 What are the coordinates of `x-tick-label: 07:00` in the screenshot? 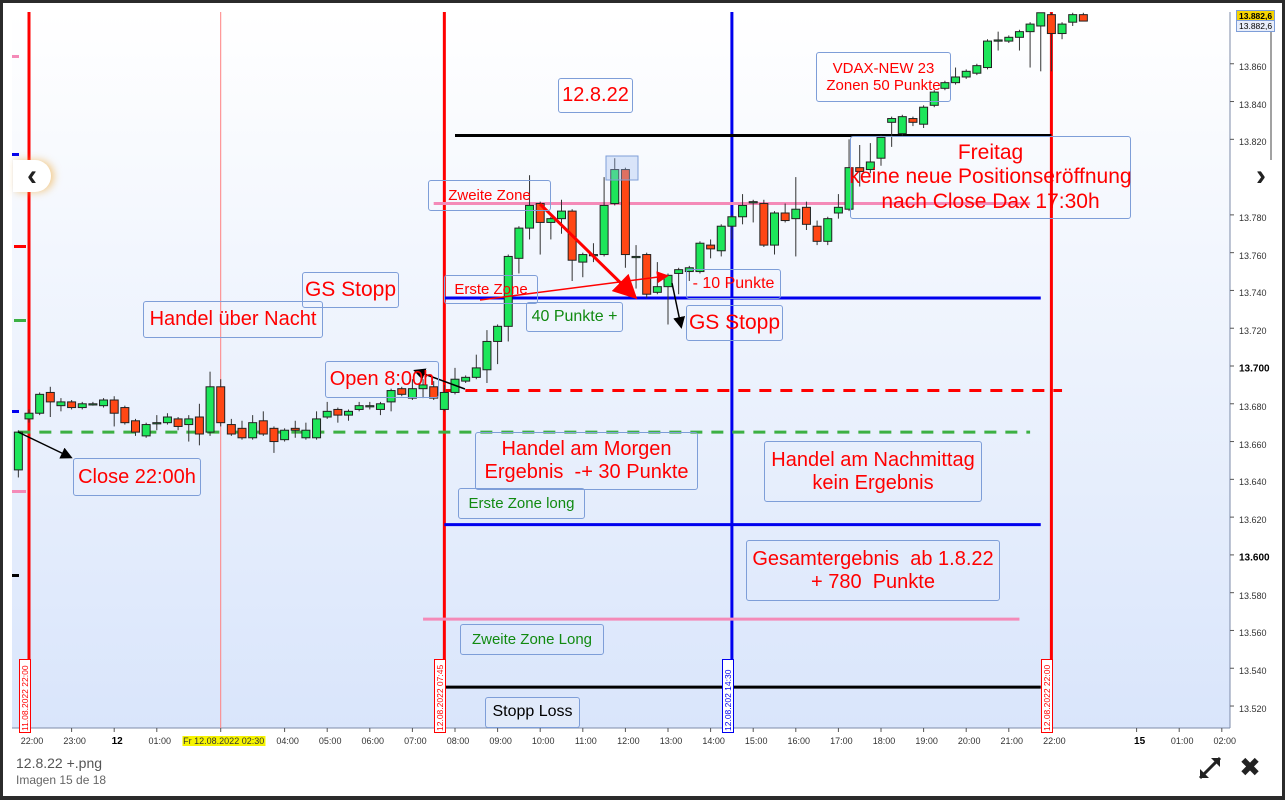 It's located at (415, 741).